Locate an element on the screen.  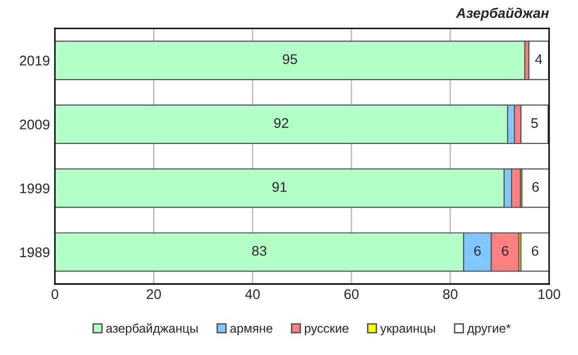
data-label: 83 is located at coordinates (259, 251).